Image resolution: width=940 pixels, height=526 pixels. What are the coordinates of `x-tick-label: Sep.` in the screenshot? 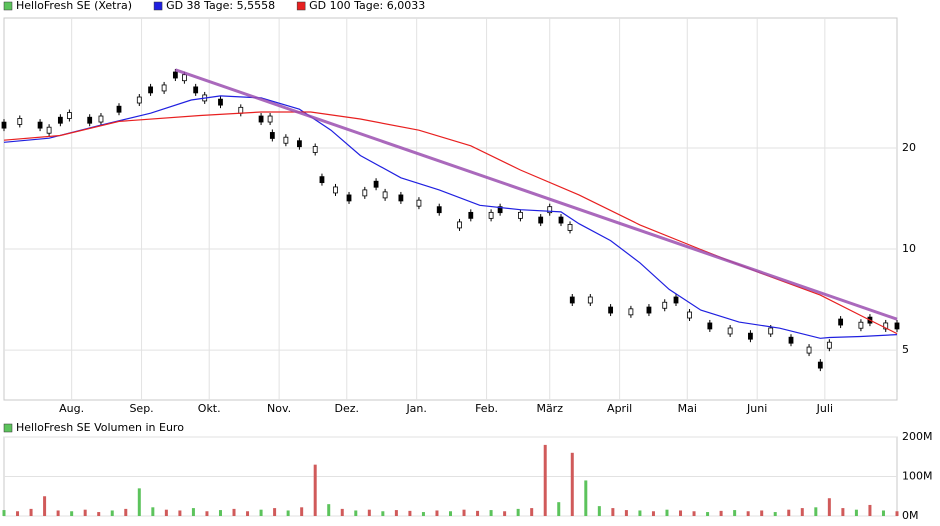 It's located at (141, 408).